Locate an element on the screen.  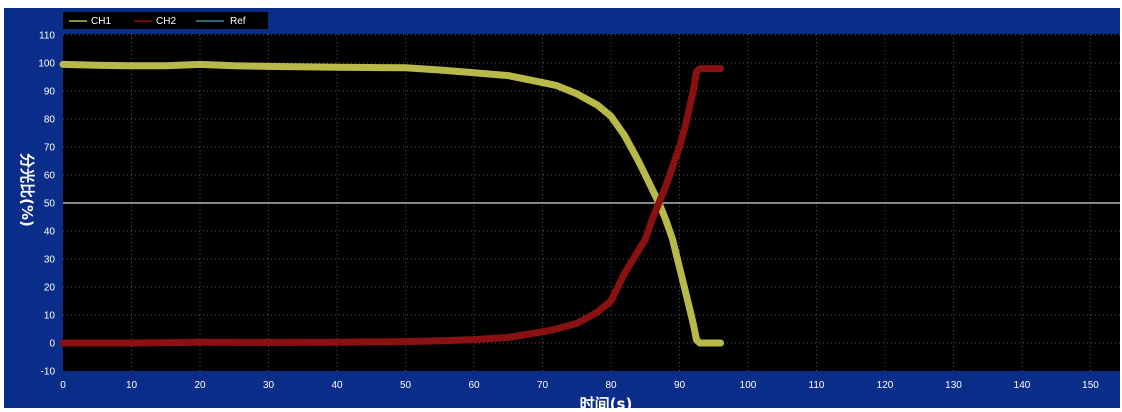
x-tick-label: 30 is located at coordinates (269, 385).